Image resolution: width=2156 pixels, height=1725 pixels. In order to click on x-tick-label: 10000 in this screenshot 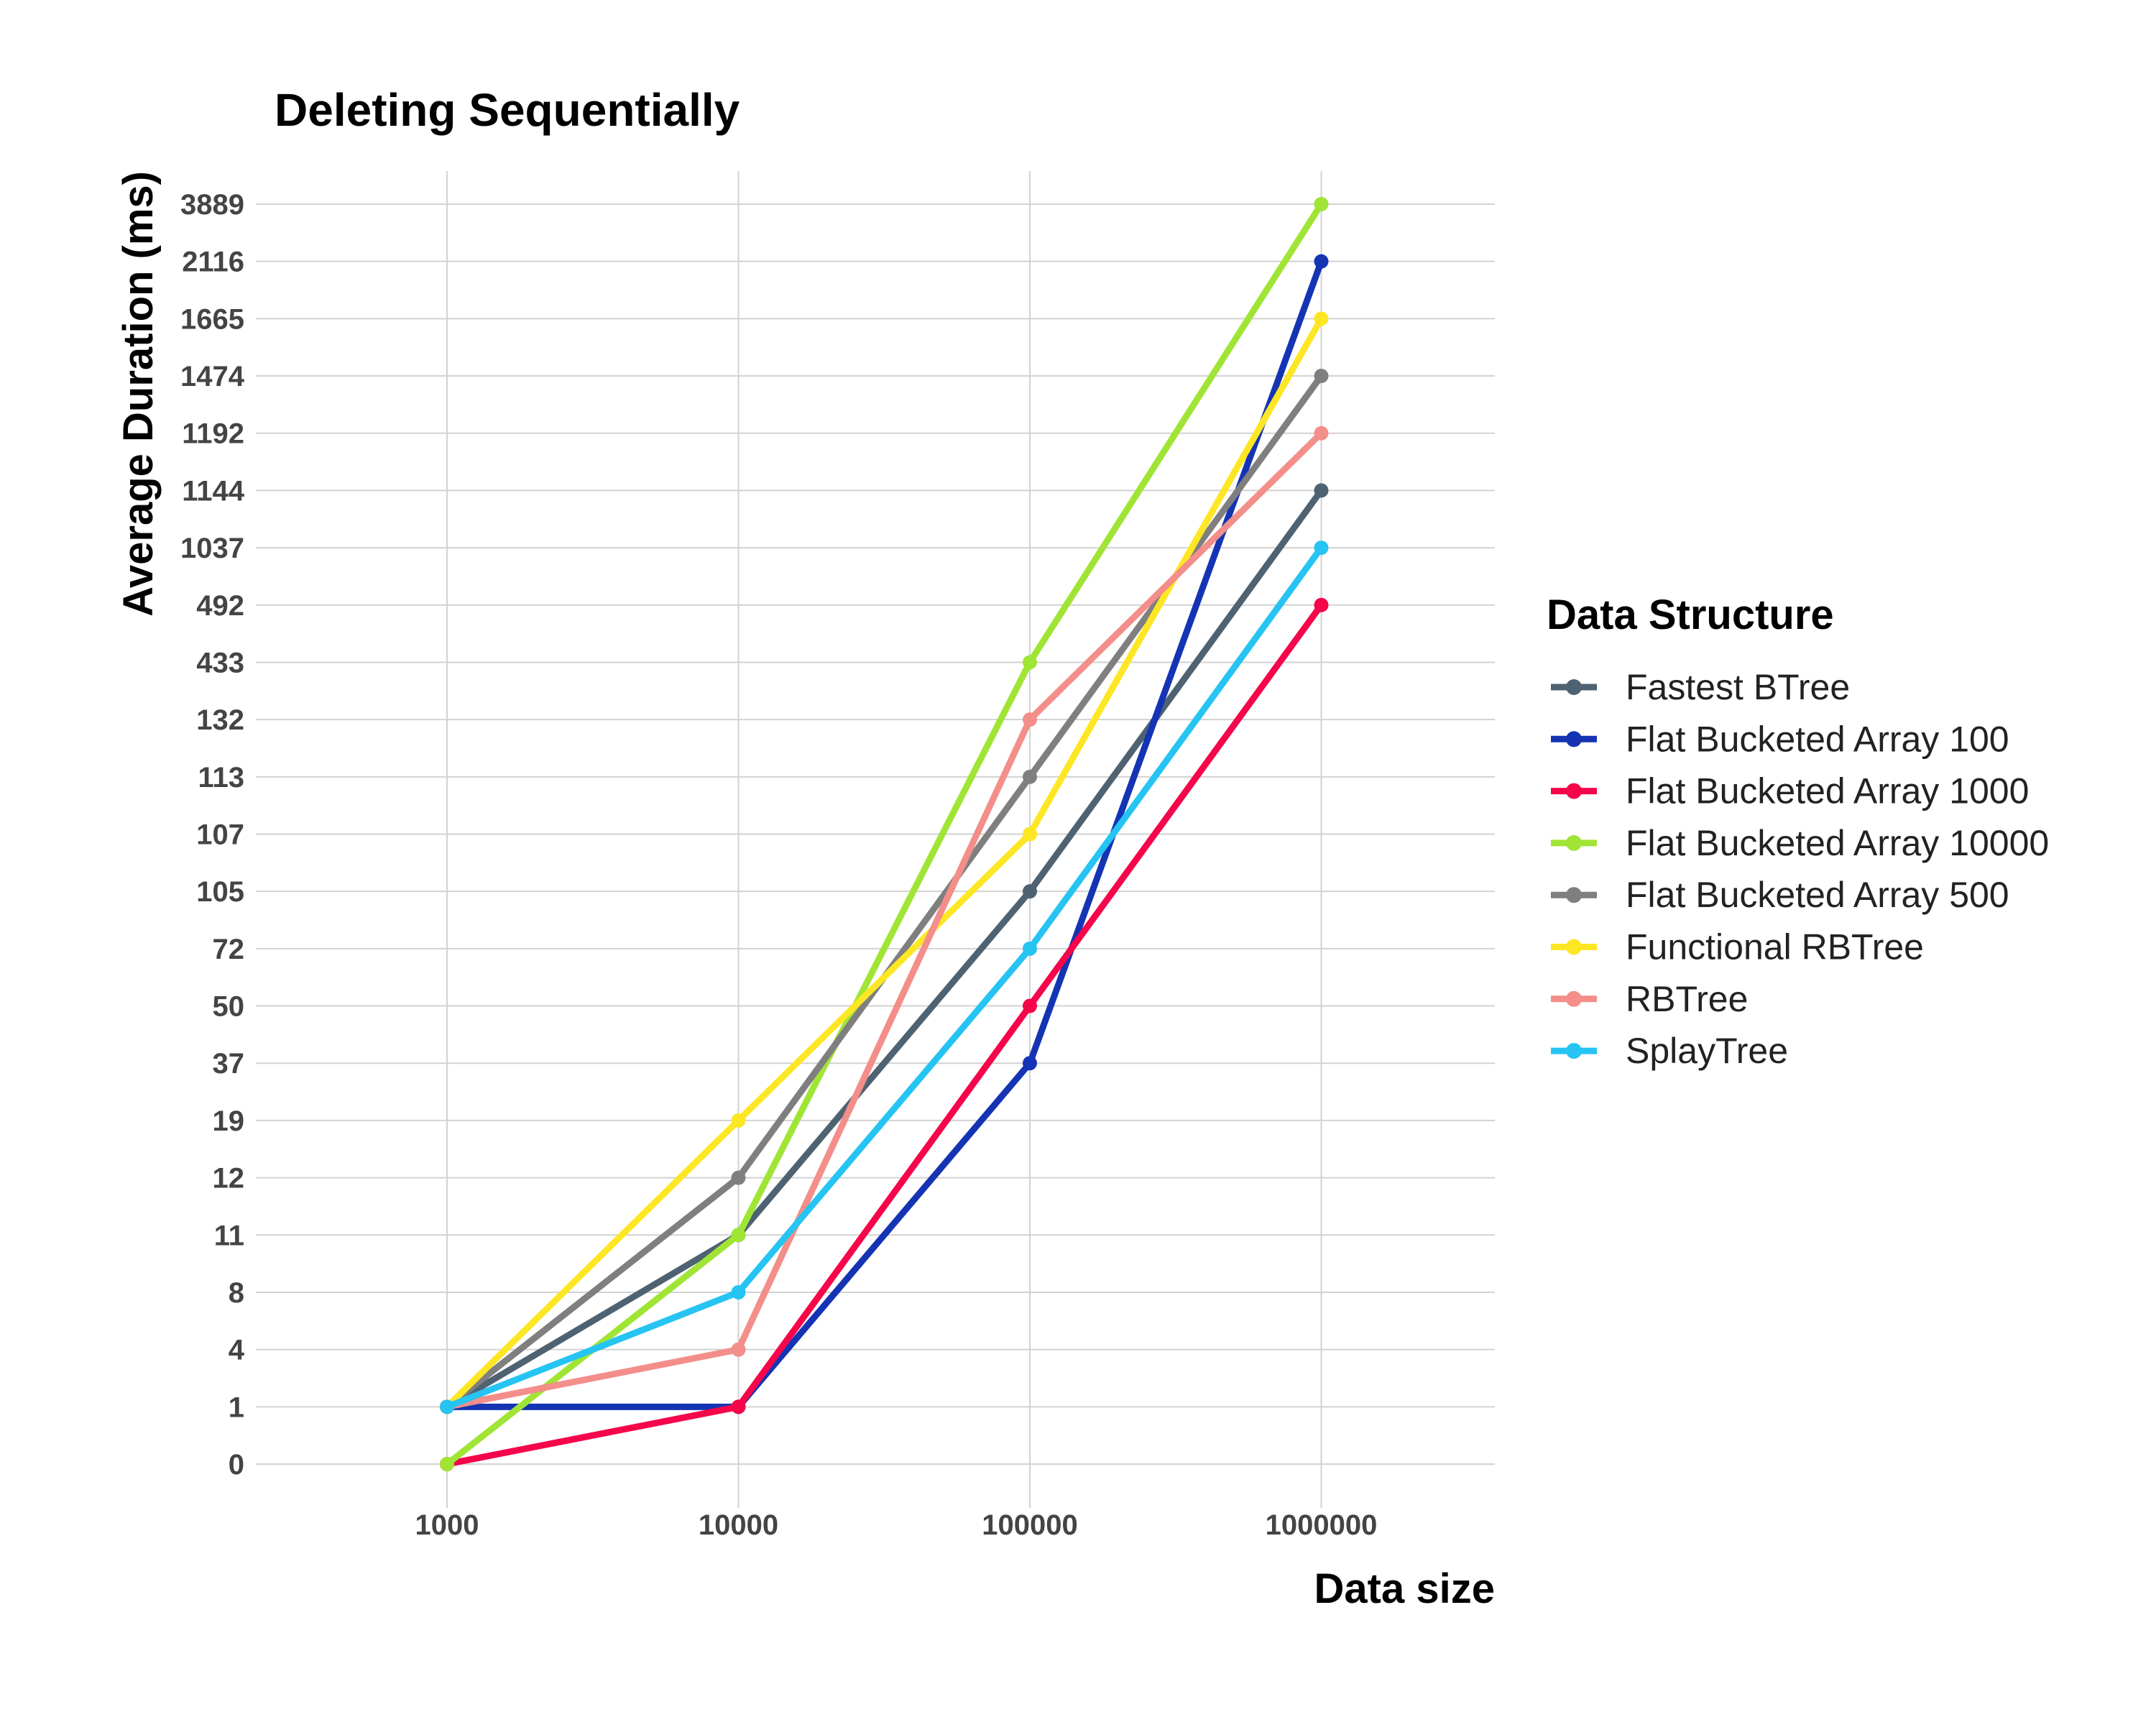, I will do `click(738, 1525)`.